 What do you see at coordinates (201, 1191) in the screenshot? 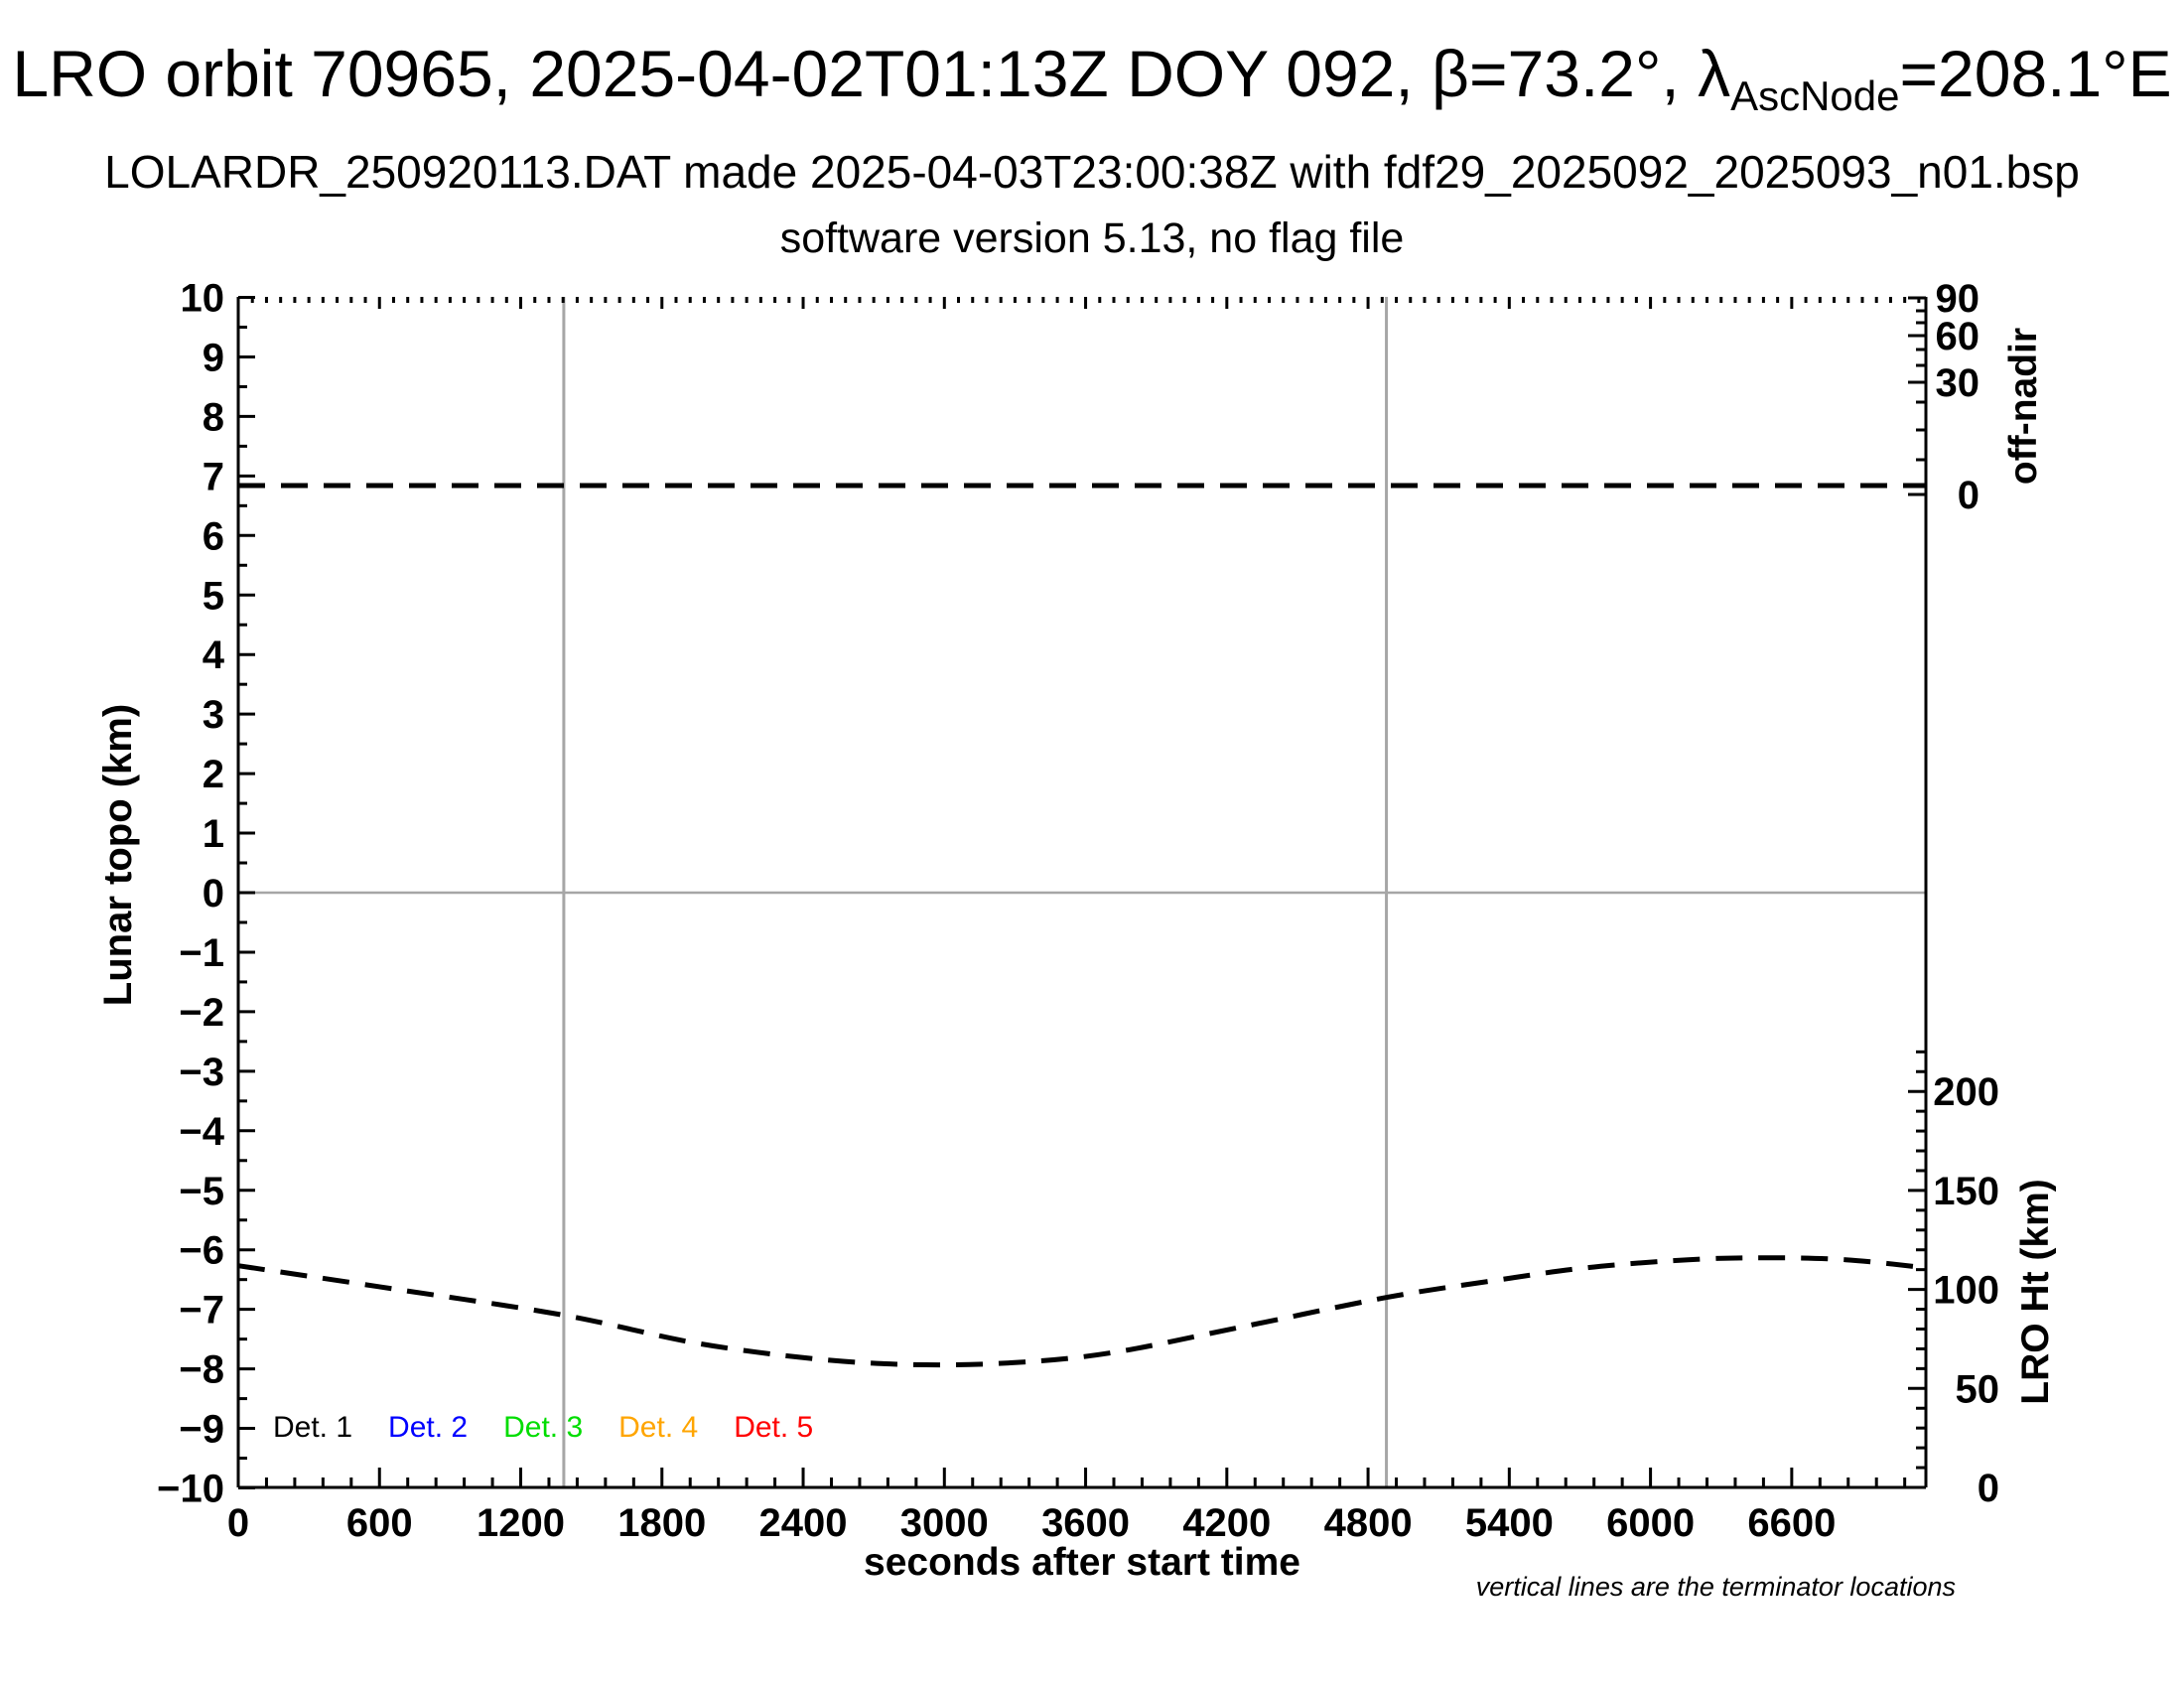
I see `y-tick-label: −5` at bounding box center [201, 1191].